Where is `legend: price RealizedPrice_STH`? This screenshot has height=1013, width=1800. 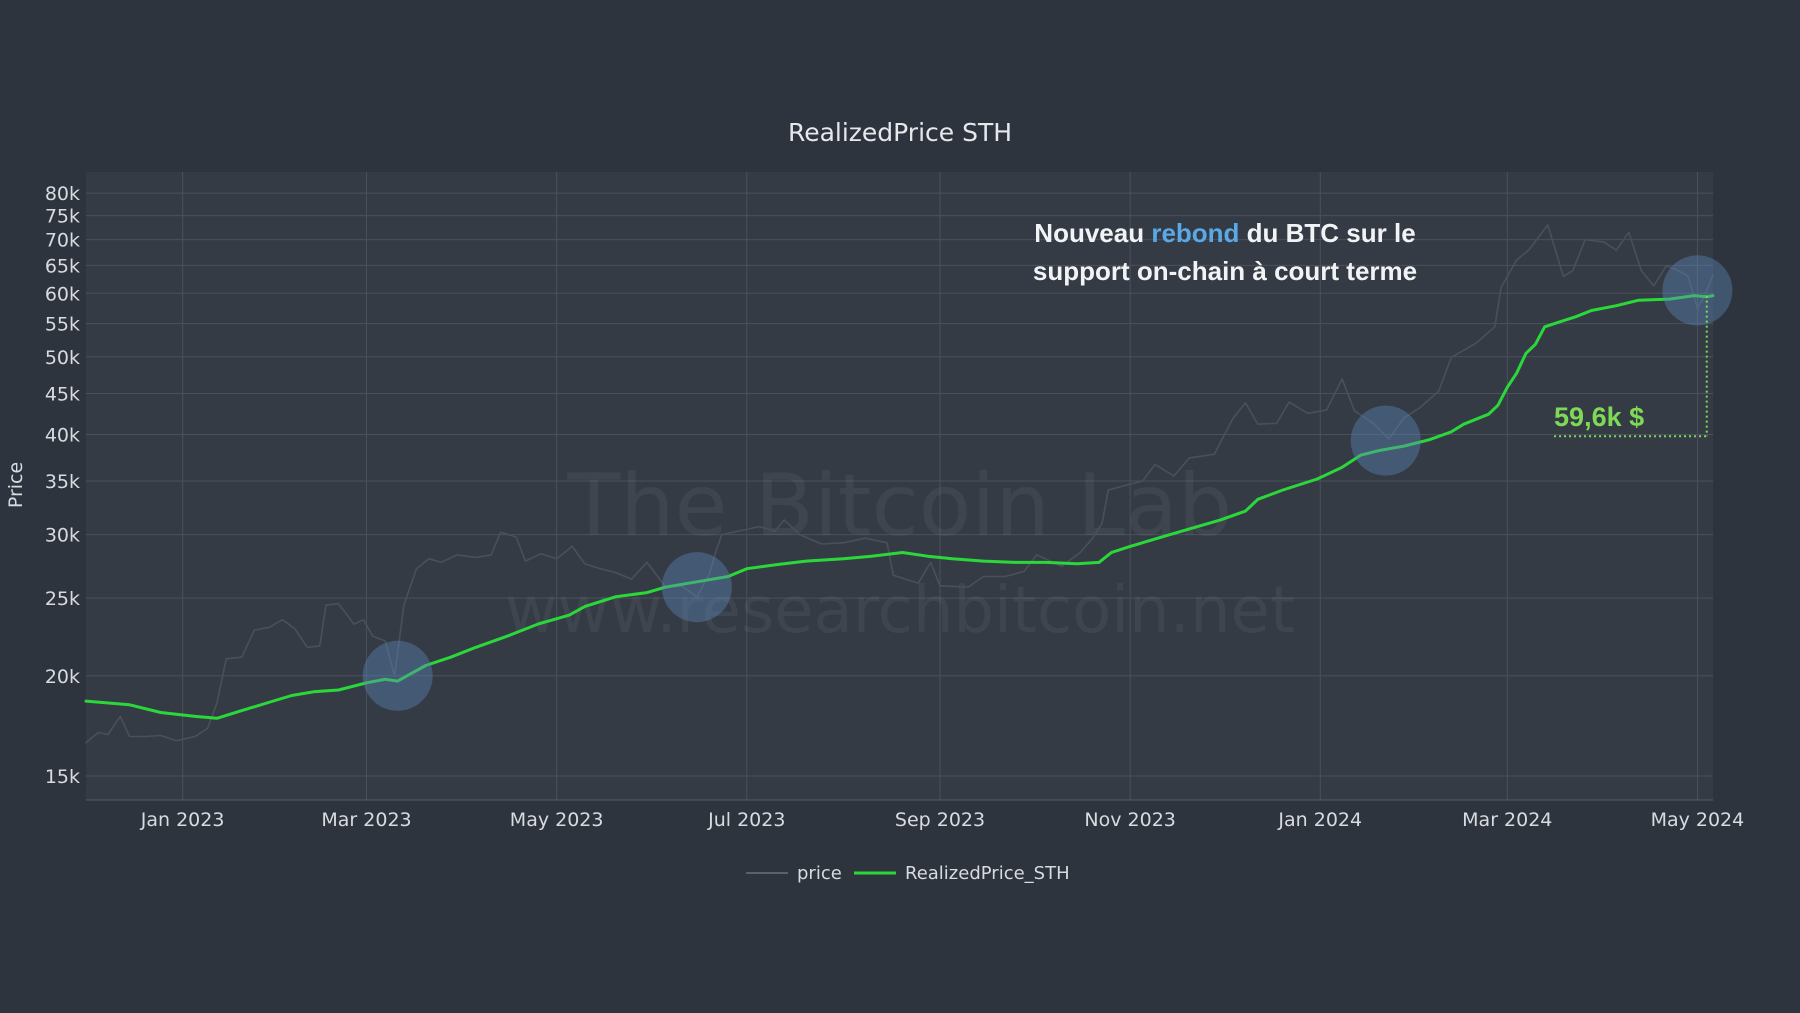
legend: price RealizedPrice_STH is located at coordinates (908, 873).